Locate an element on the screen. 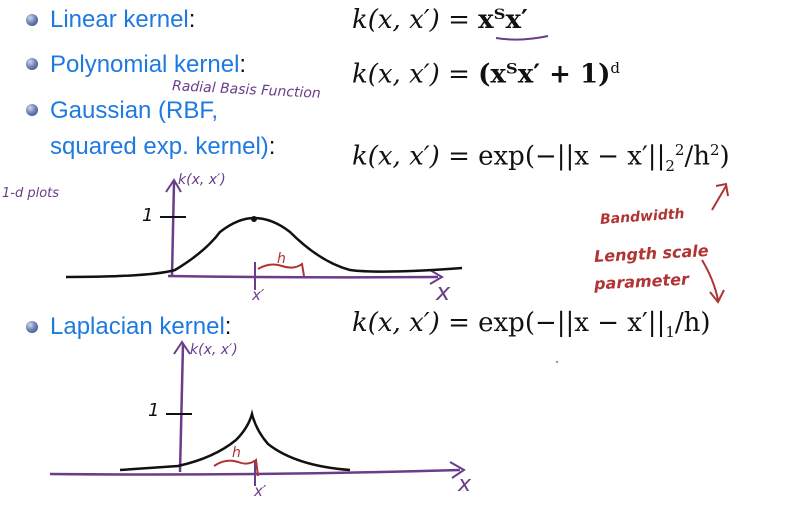  top-x-axis is located at coordinates (303, 276).